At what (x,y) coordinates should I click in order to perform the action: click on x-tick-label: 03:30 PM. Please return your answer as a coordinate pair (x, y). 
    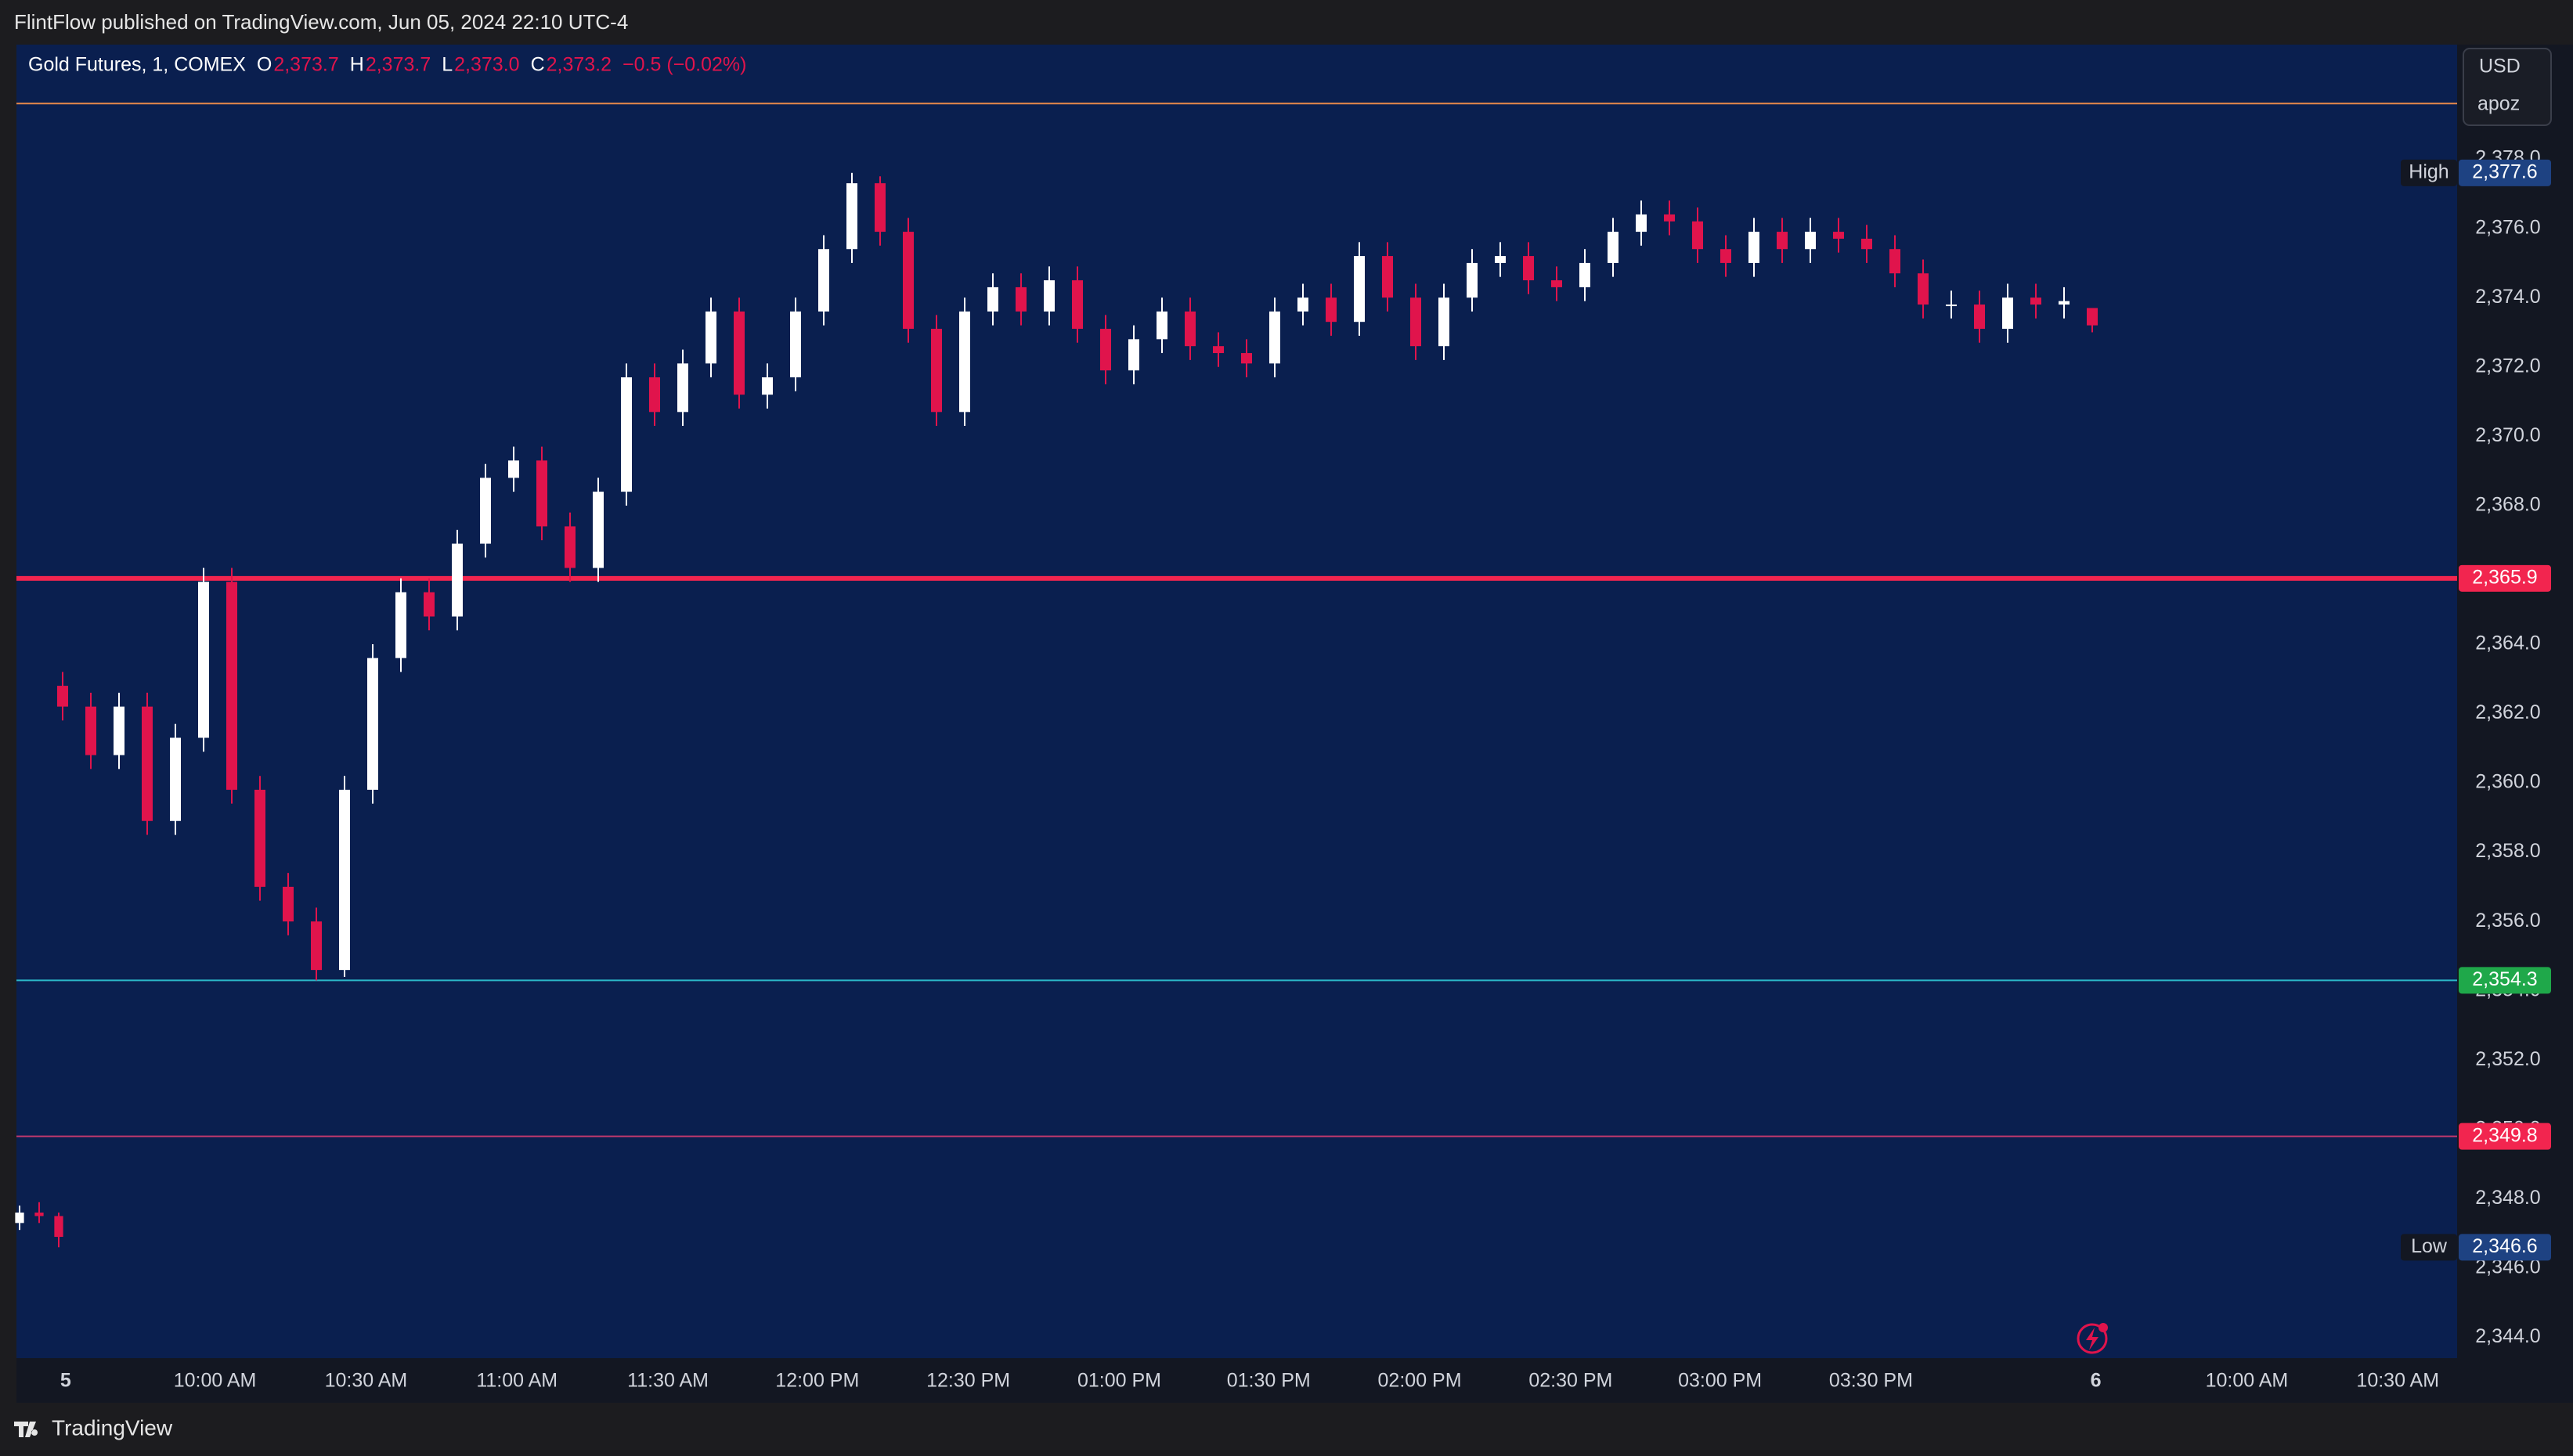
    Looking at the image, I should click on (1871, 1381).